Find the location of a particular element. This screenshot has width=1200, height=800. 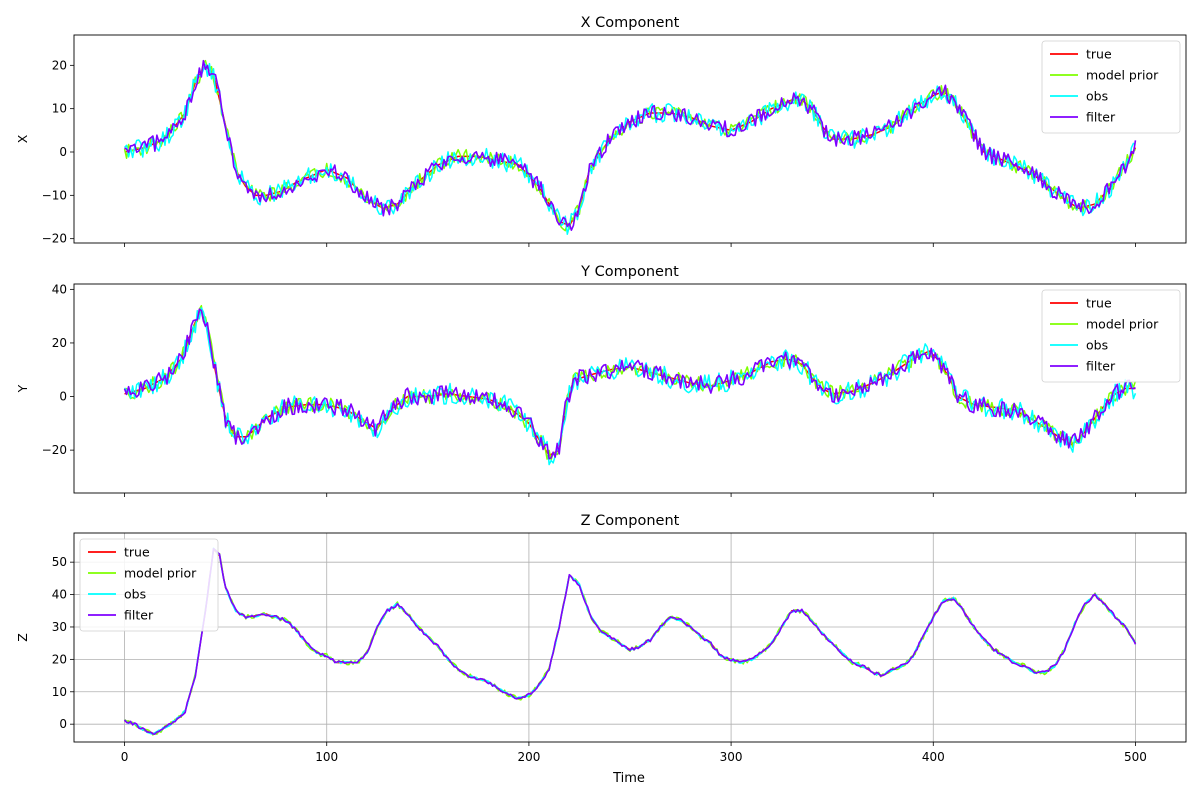

x-tick-label: 500 is located at coordinates (1135, 757).